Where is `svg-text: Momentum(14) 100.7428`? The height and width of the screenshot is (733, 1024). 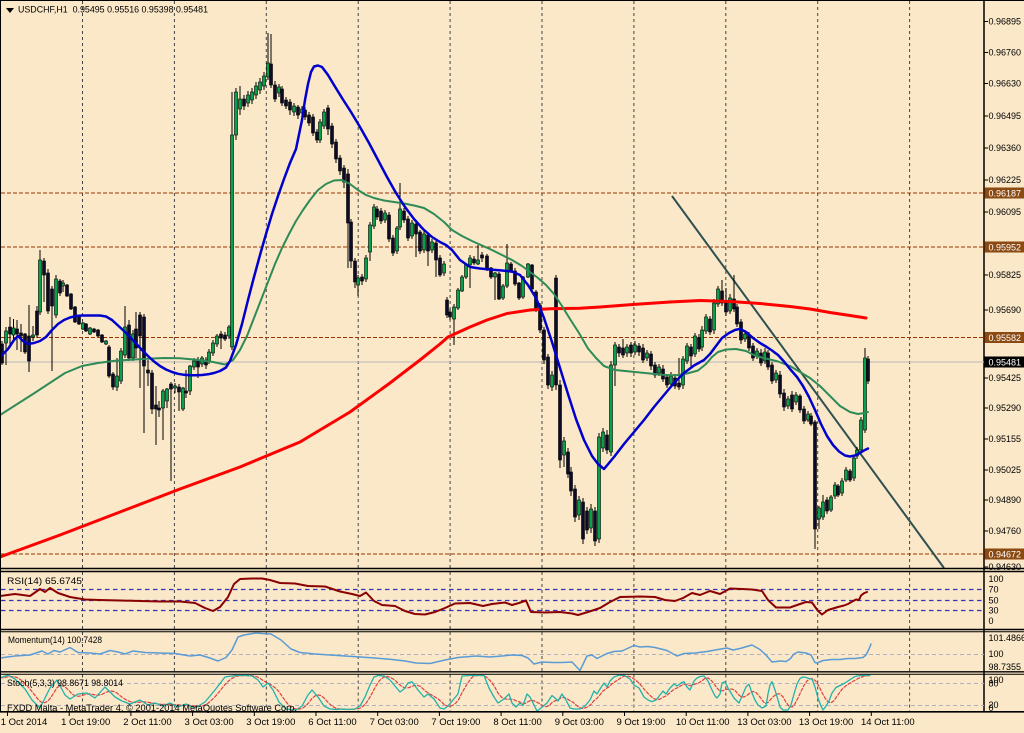 svg-text: Momentum(14) 100.7428 is located at coordinates (55, 640).